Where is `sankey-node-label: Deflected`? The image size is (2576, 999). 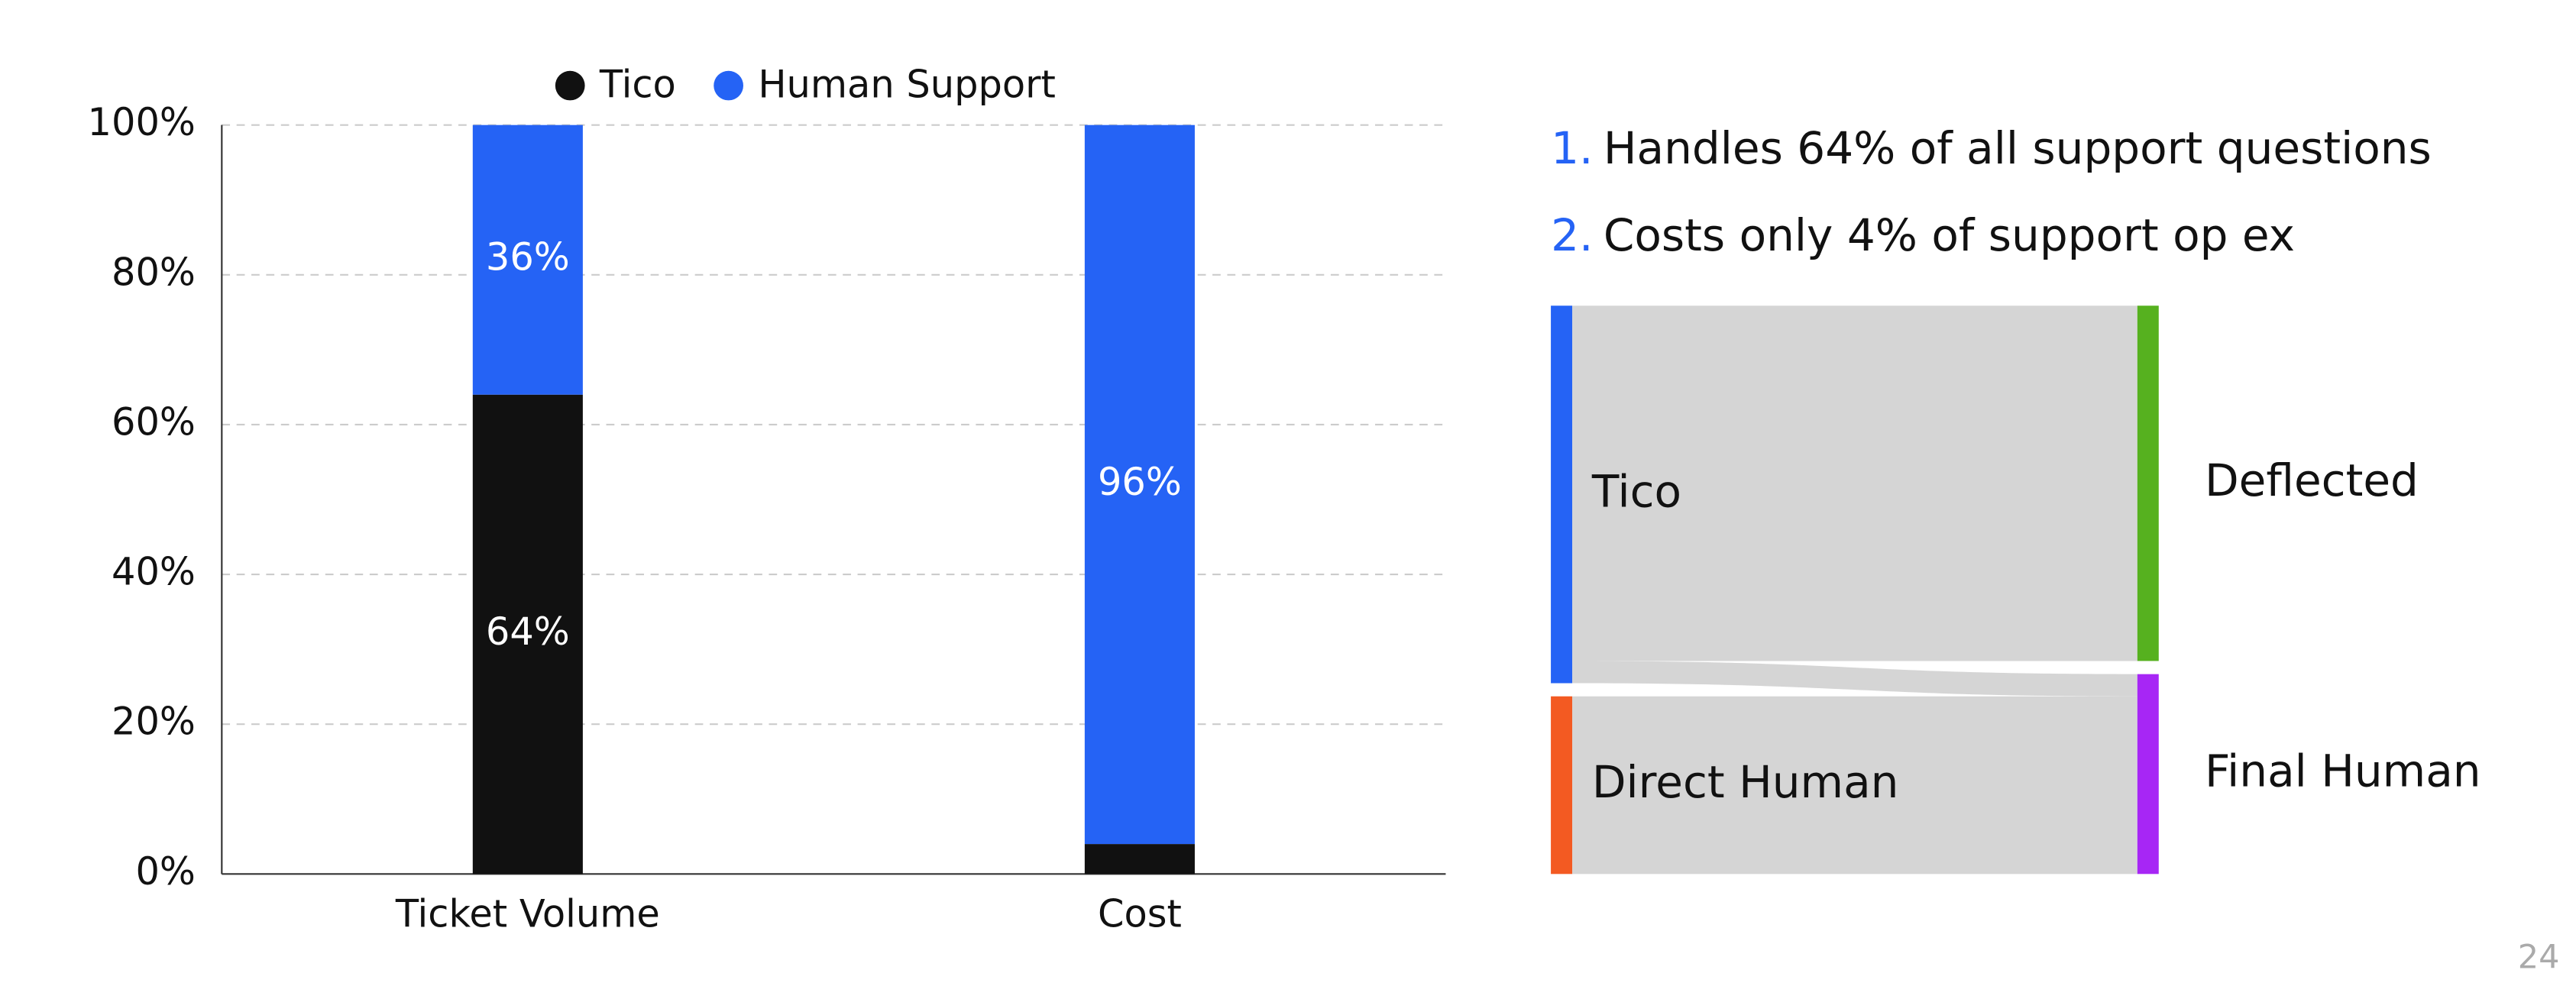
sankey-node-label: Deflected is located at coordinates (2312, 480).